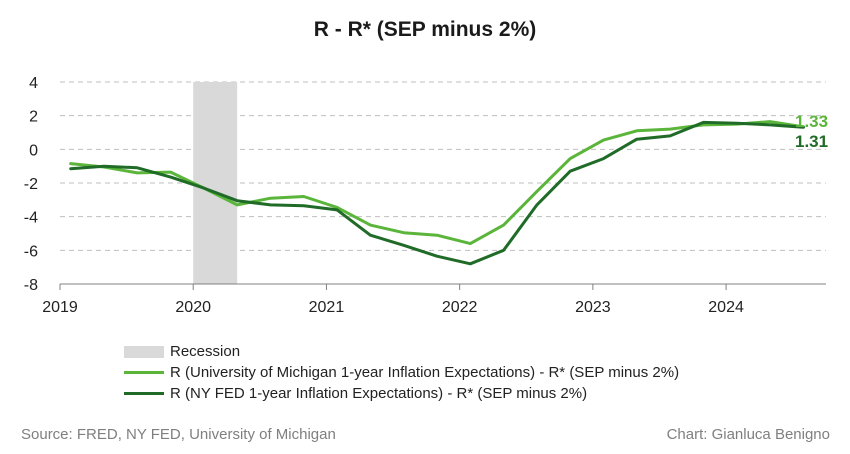 The image size is (850, 454). Describe the element at coordinates (460, 307) in the screenshot. I see `x-tick-label: 2022` at that location.